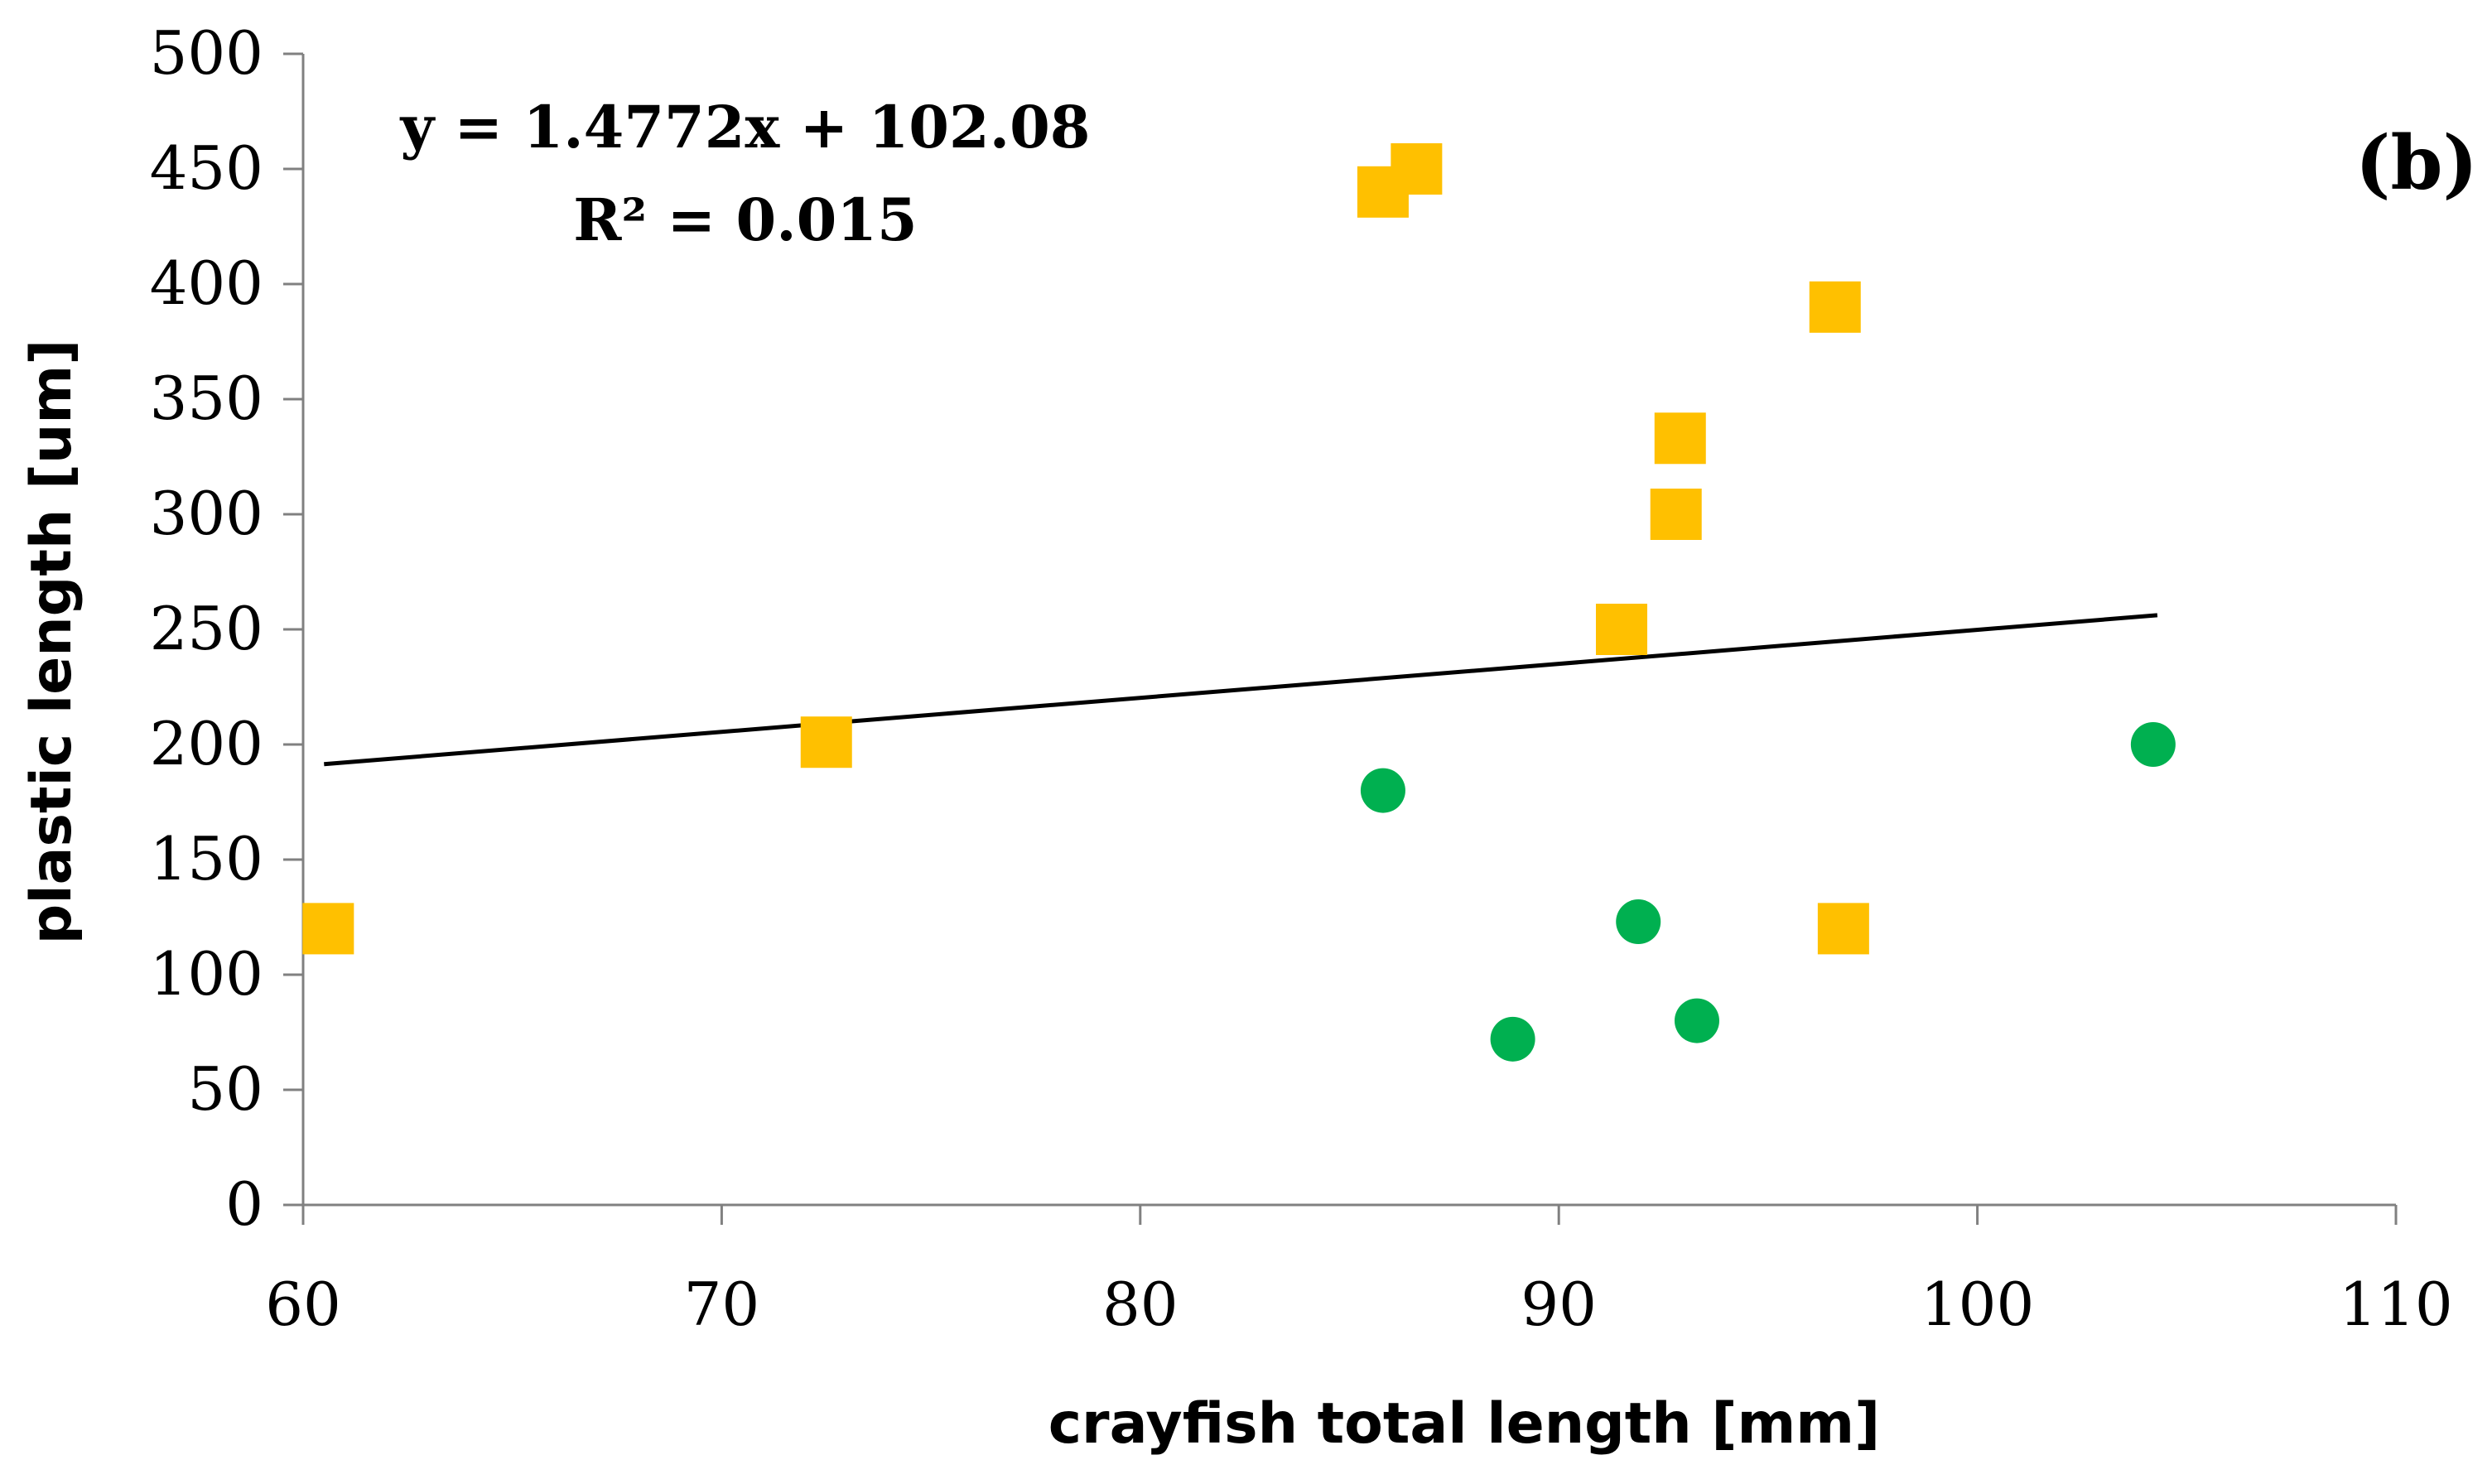  I want to click on x-tick-label: 100, so click(1978, 1304).